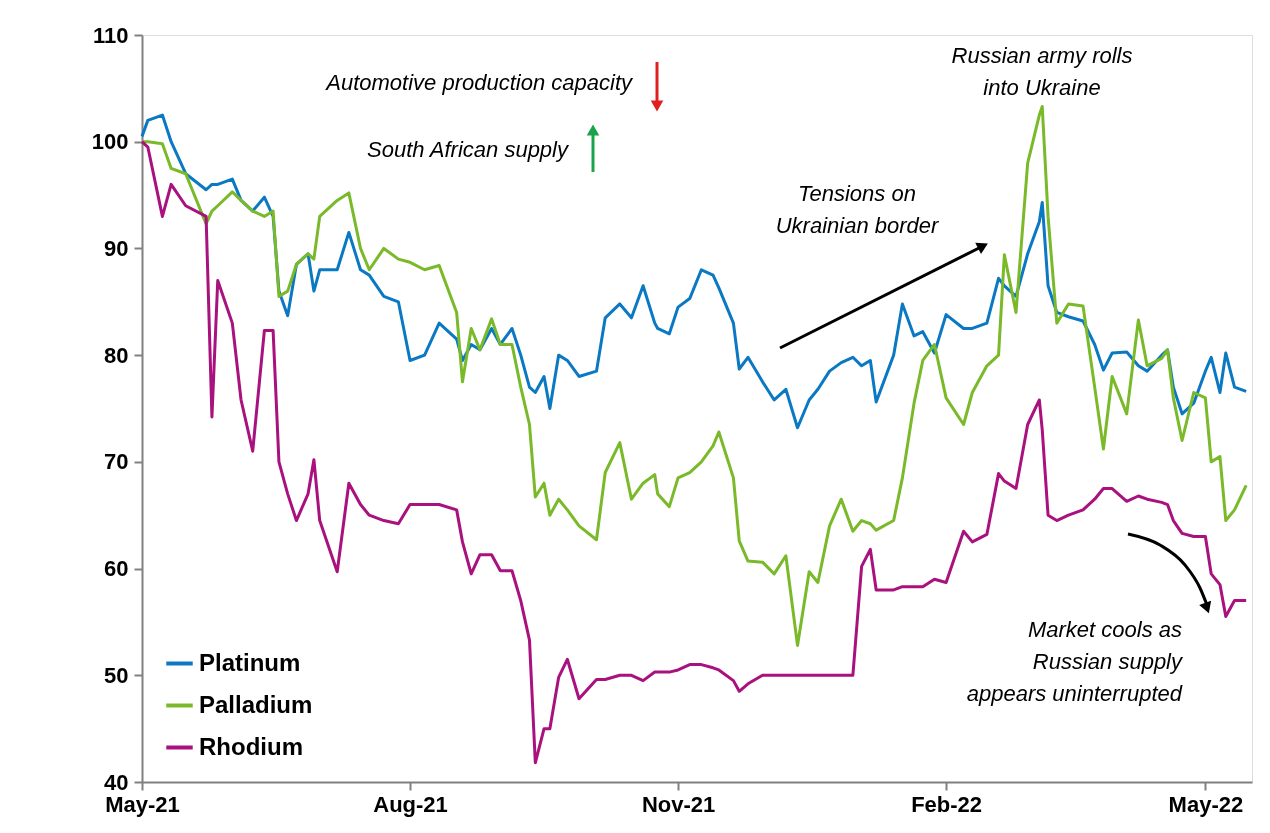 The image size is (1270, 833). Describe the element at coordinates (111, 35) in the screenshot. I see `y-tick-label: 110` at that location.